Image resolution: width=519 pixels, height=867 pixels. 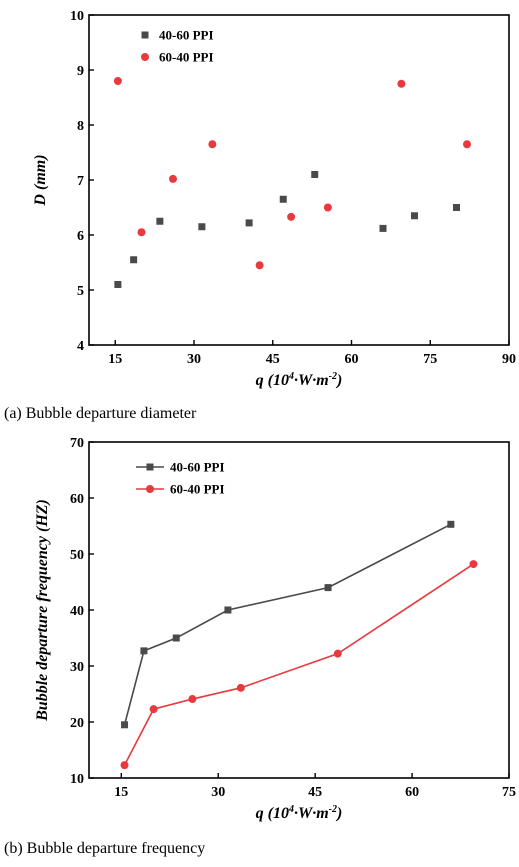 I want to click on y-axis-title: D (mm), so click(x=40, y=180).